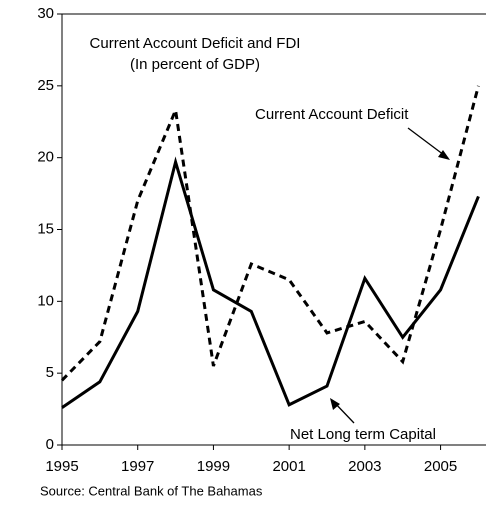 The image size is (497, 507). Describe the element at coordinates (288, 466) in the screenshot. I see `x-tick-label: 2001` at that location.